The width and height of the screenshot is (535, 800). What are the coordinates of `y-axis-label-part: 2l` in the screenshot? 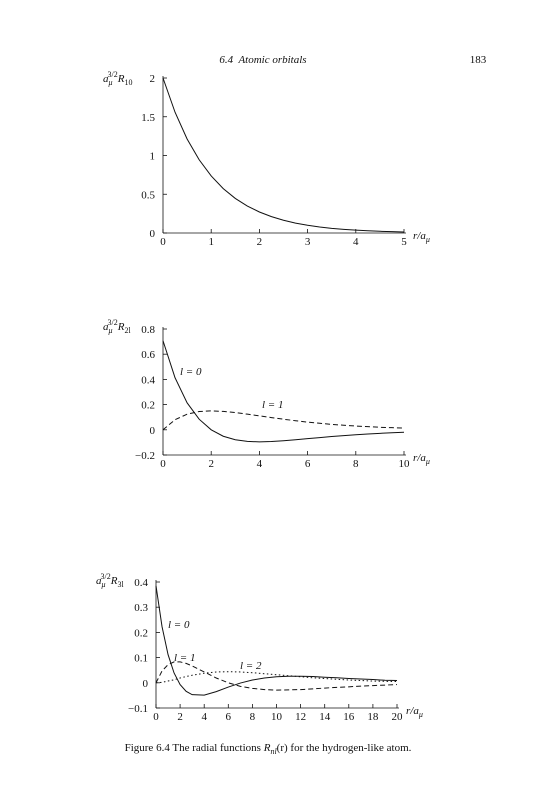 It's located at (127, 330).